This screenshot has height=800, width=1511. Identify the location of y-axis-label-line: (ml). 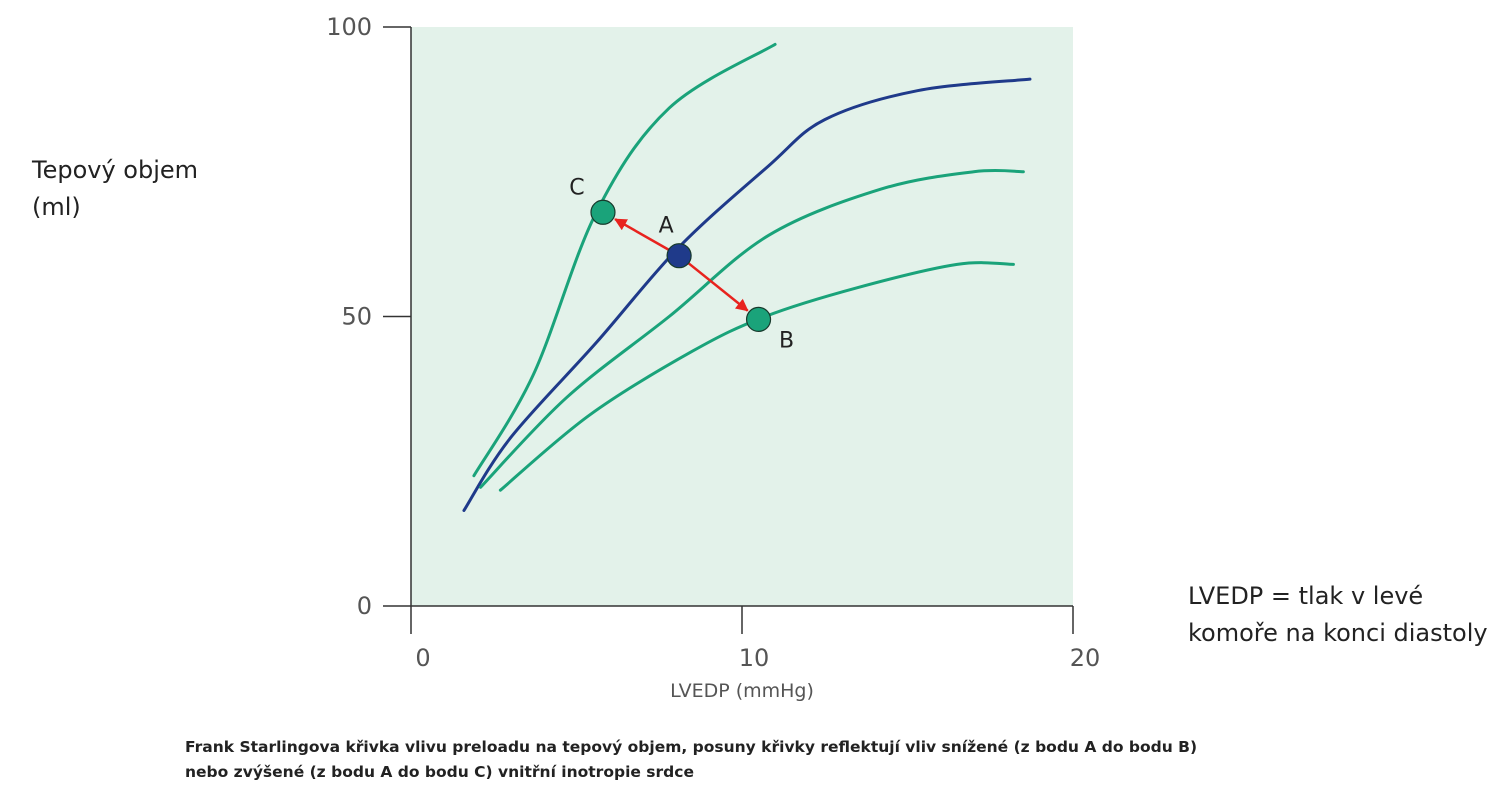
(56, 207).